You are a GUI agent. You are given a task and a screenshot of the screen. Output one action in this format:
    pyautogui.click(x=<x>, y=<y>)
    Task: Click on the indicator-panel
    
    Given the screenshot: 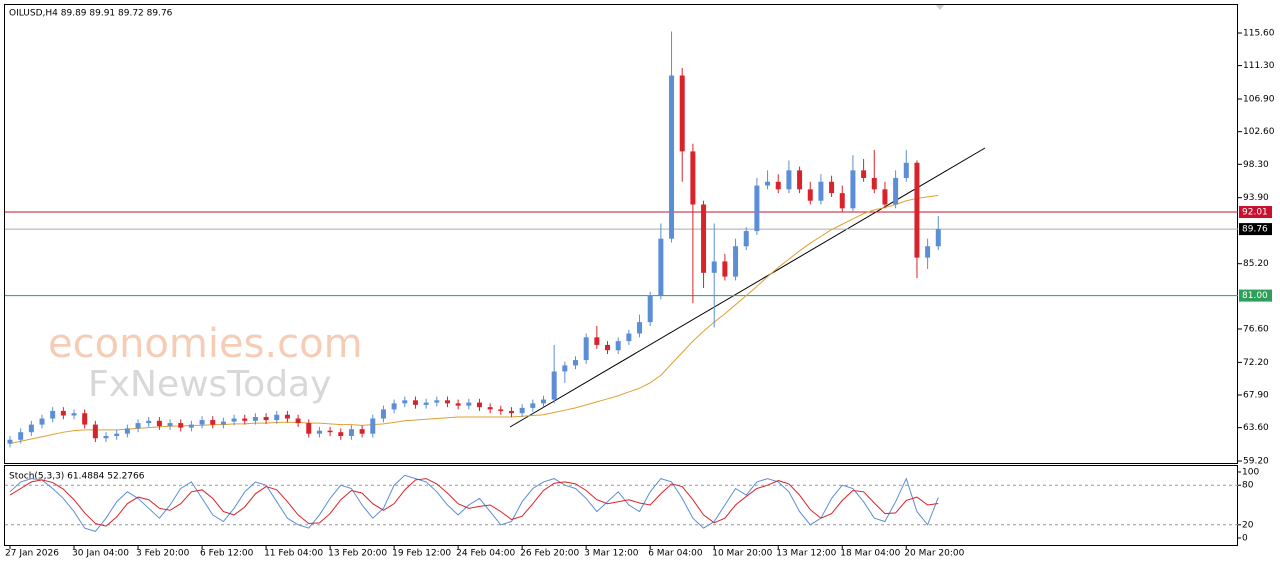 What is the action you would take?
    pyautogui.click(x=621, y=505)
    